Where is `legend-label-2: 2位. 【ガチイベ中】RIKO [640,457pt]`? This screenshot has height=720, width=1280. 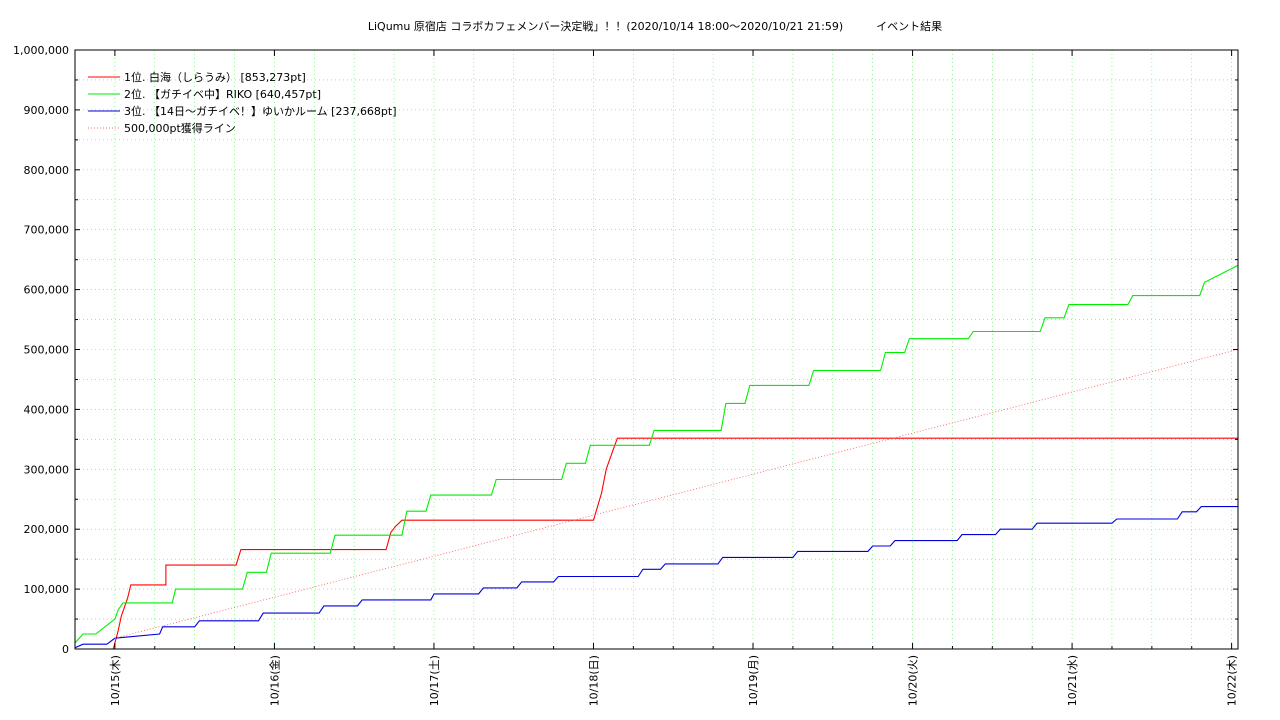 legend-label-2: 2位. 【ガチイベ中】RIKO [640,457pt] is located at coordinates (222, 94).